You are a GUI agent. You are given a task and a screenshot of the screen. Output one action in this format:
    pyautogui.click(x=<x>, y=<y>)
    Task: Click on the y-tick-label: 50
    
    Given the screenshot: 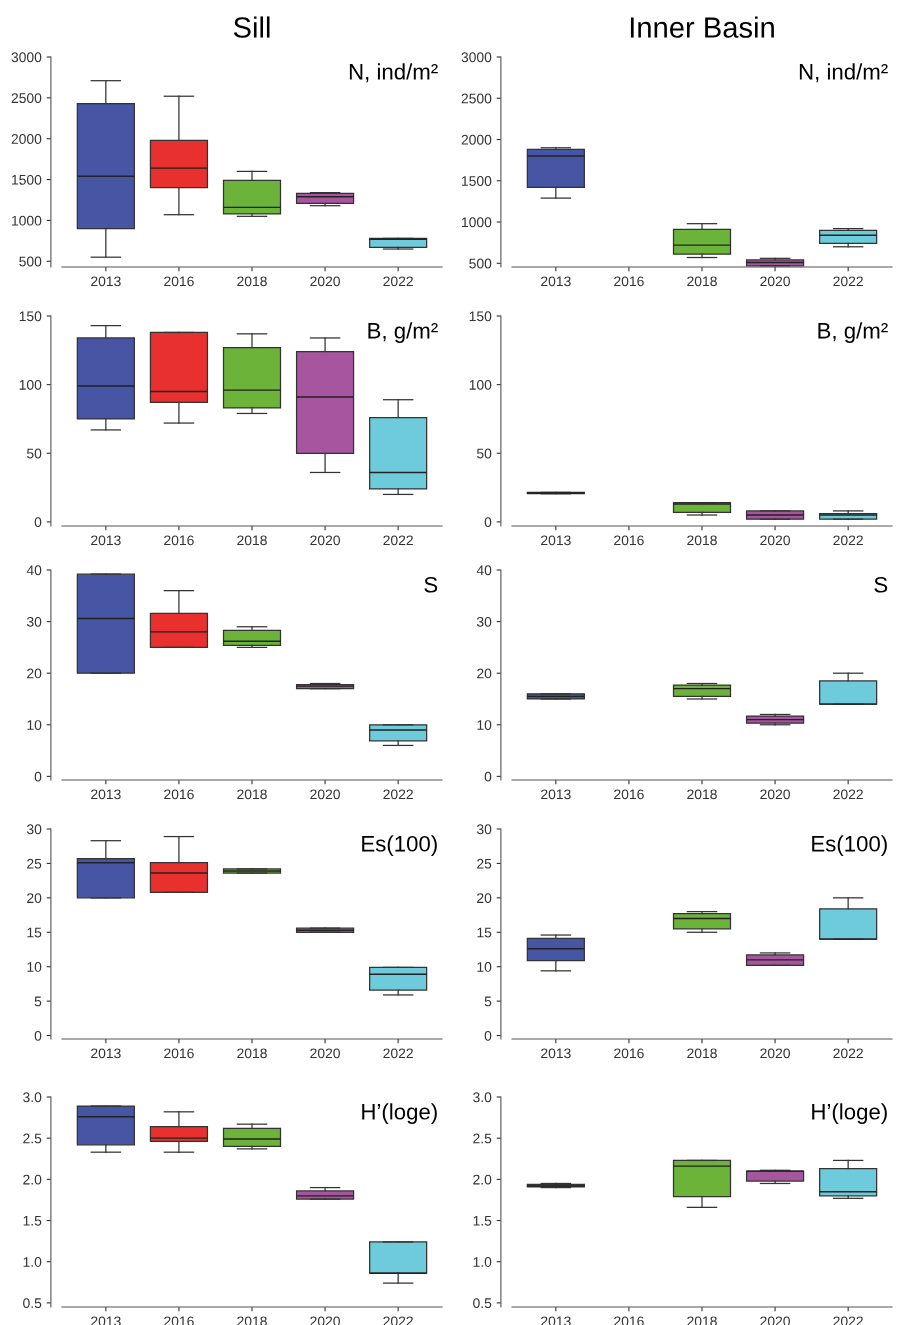 What is the action you would take?
    pyautogui.click(x=34, y=453)
    